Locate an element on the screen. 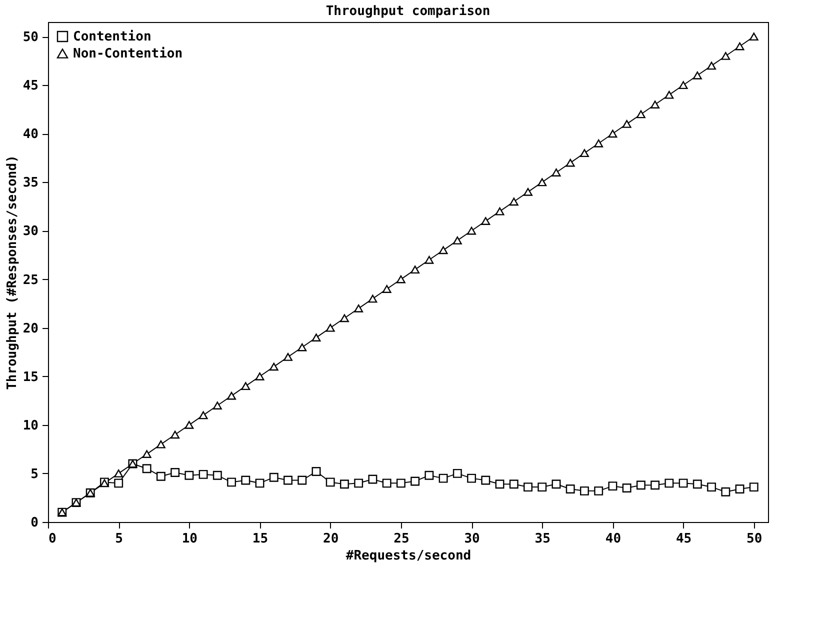 The width and height of the screenshot is (826, 631). y-tick-label: 30 is located at coordinates (30, 232).